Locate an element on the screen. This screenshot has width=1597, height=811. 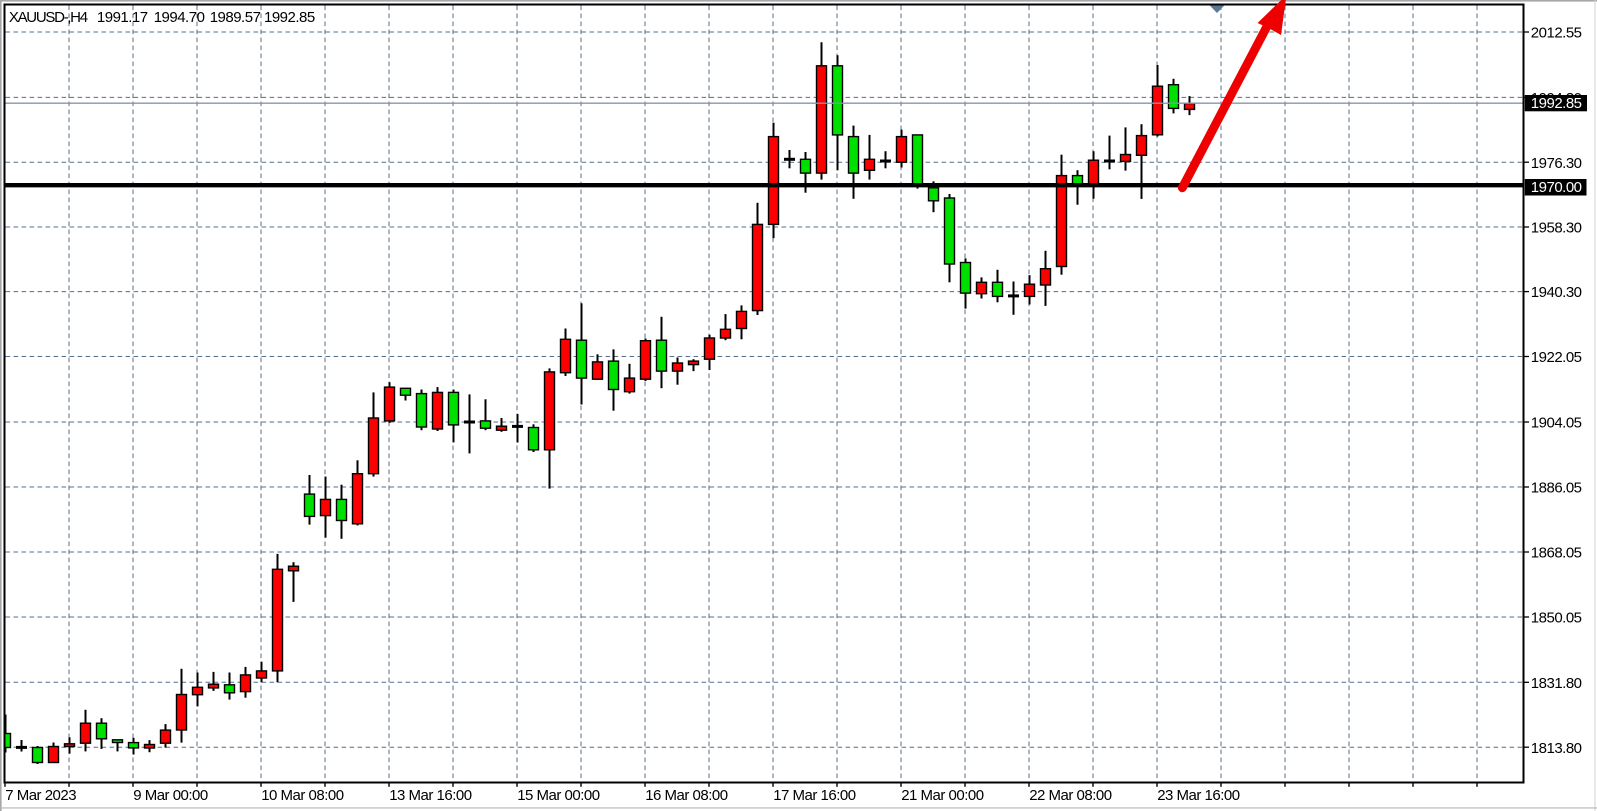
svg-text: 1976.30 is located at coordinates (1556, 163).